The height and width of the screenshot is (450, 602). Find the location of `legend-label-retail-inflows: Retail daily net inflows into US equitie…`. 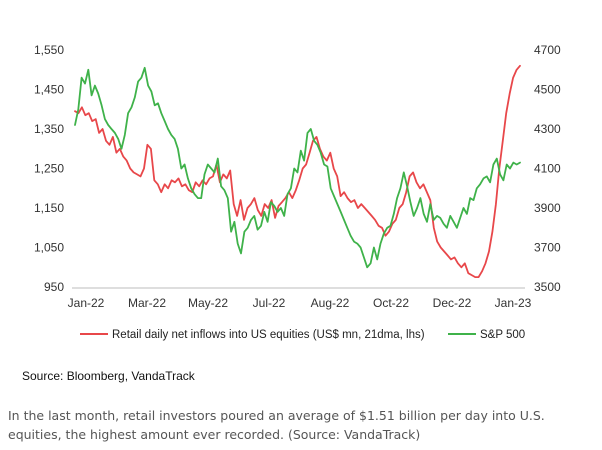

legend-label-retail-inflows: Retail daily net inflows into US equitie… is located at coordinates (268, 335).